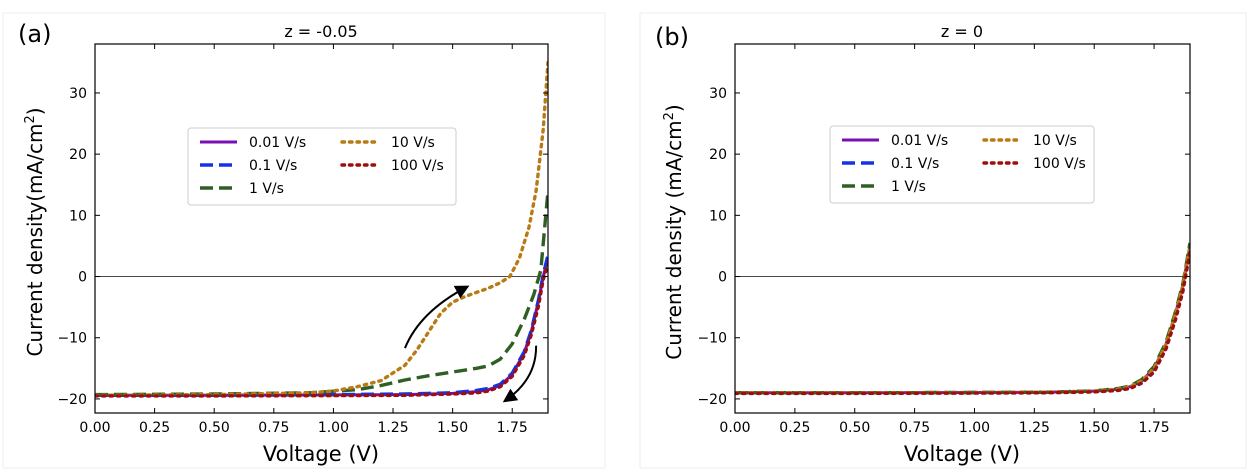 The height and width of the screenshot is (472, 1248). Describe the element at coordinates (277, 143) in the screenshot. I see `legend-label-a-0: 0.01 V/s` at that location.